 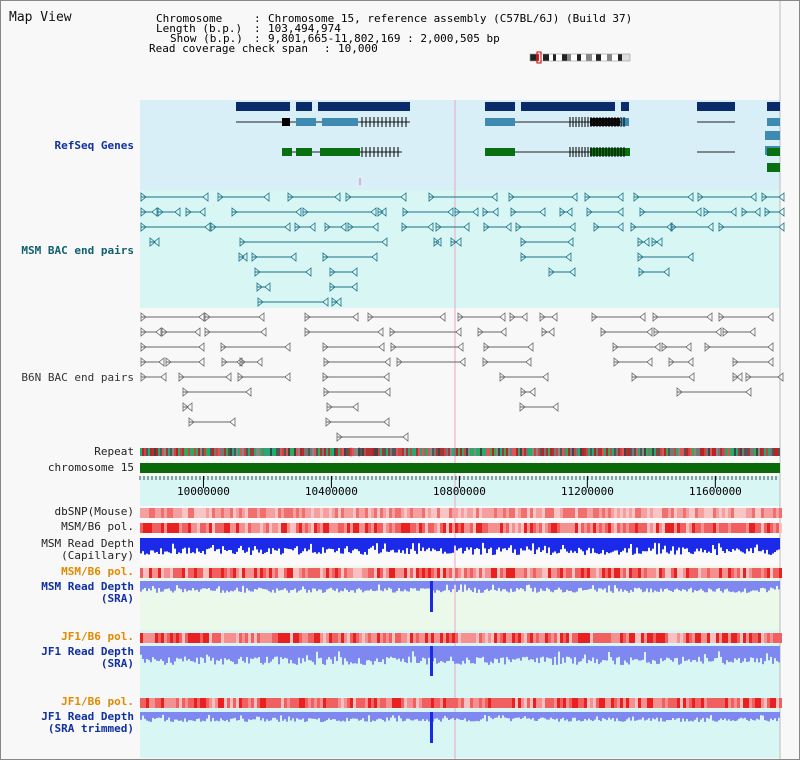 I want to click on gene-exon, so click(x=287, y=152).